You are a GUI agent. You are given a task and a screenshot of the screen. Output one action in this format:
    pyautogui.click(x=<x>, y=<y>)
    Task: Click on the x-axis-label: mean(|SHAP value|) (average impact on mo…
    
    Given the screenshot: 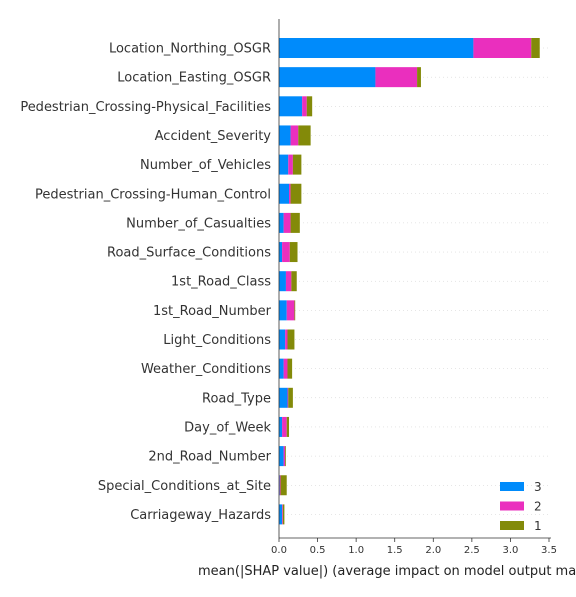 What is the action you would take?
    pyautogui.click(x=387, y=571)
    